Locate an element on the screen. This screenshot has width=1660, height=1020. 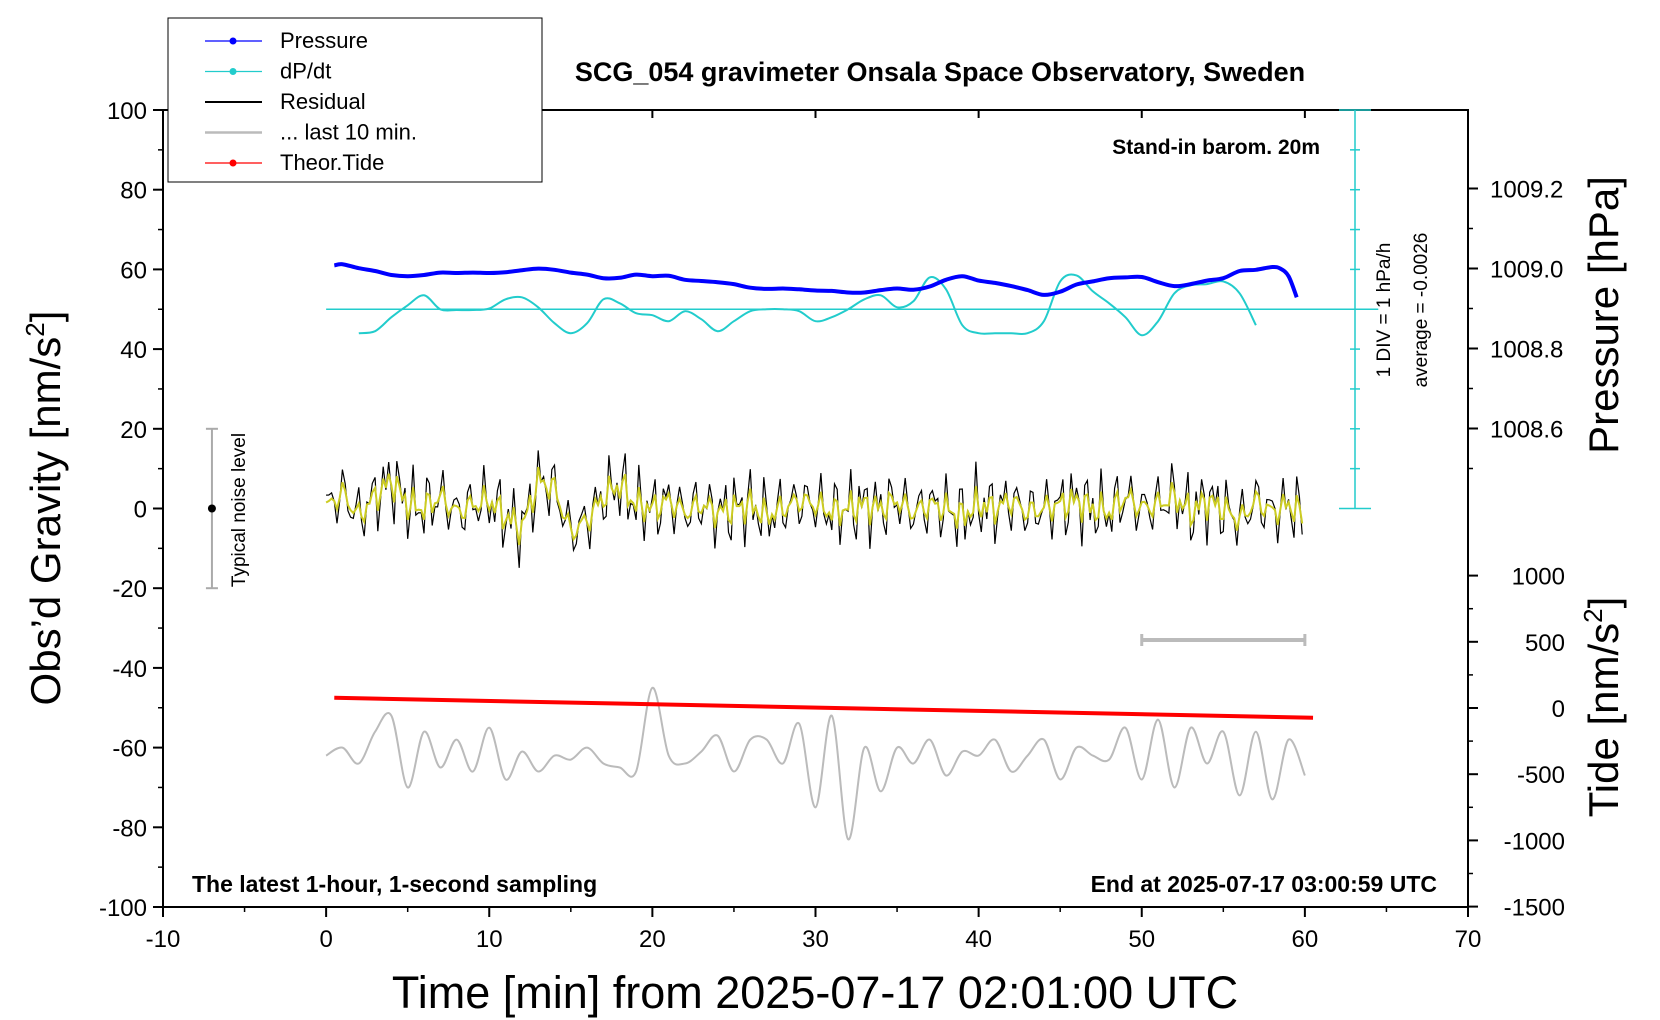
y-axis-label-left-main: Obs’d Gravity [nm/s is located at coordinates (45, 521).